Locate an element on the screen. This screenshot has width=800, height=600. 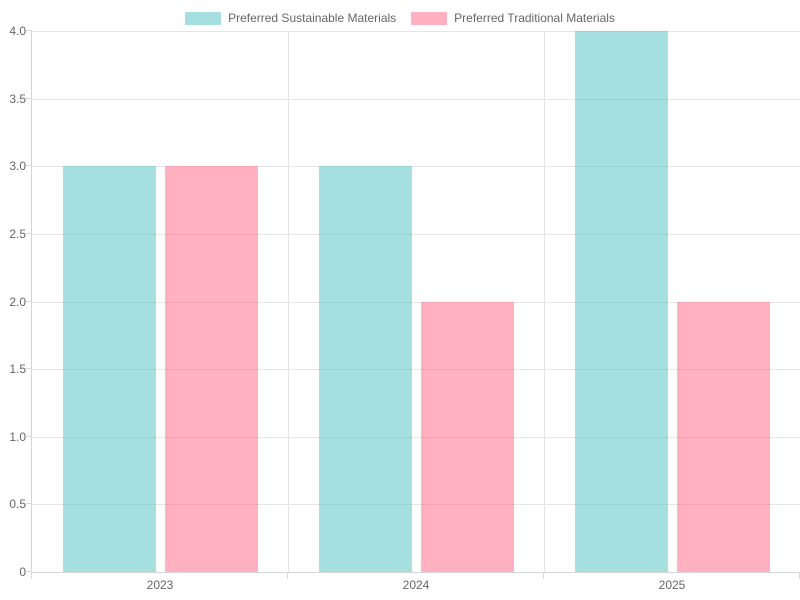
x-axis-line is located at coordinates (415, 572).